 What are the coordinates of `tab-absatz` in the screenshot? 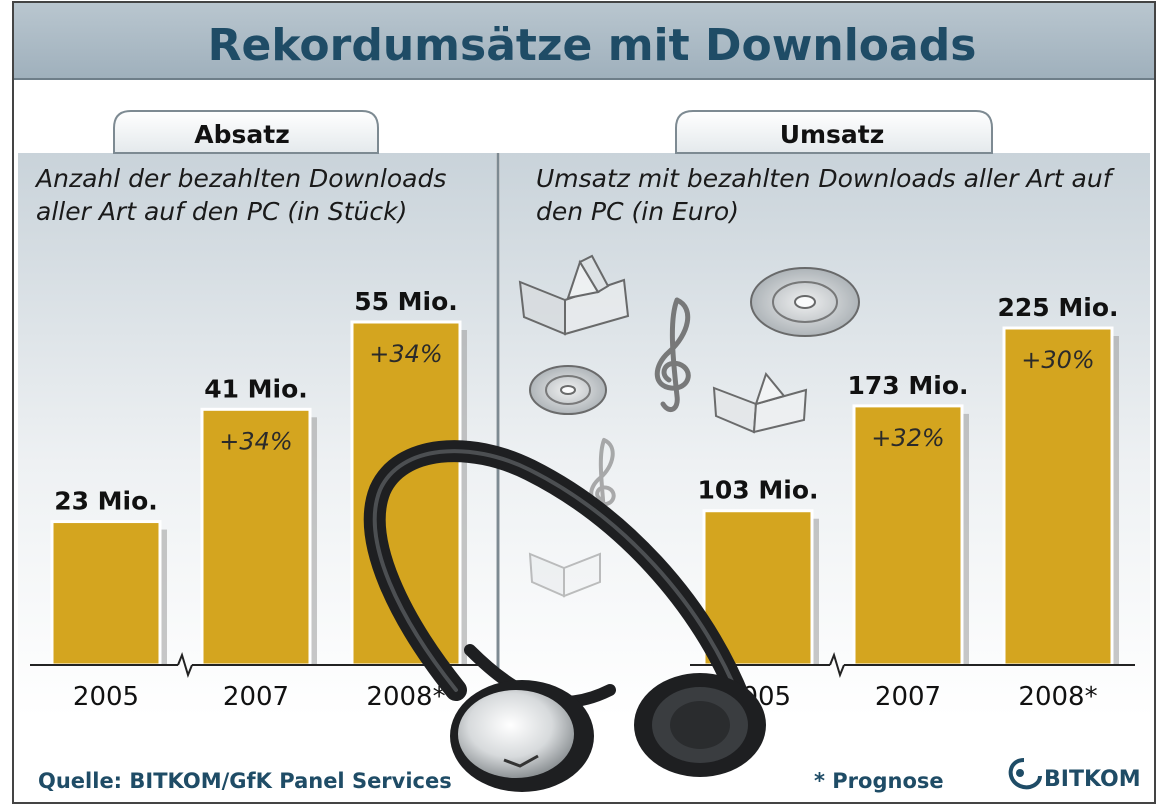 It's located at (246, 132).